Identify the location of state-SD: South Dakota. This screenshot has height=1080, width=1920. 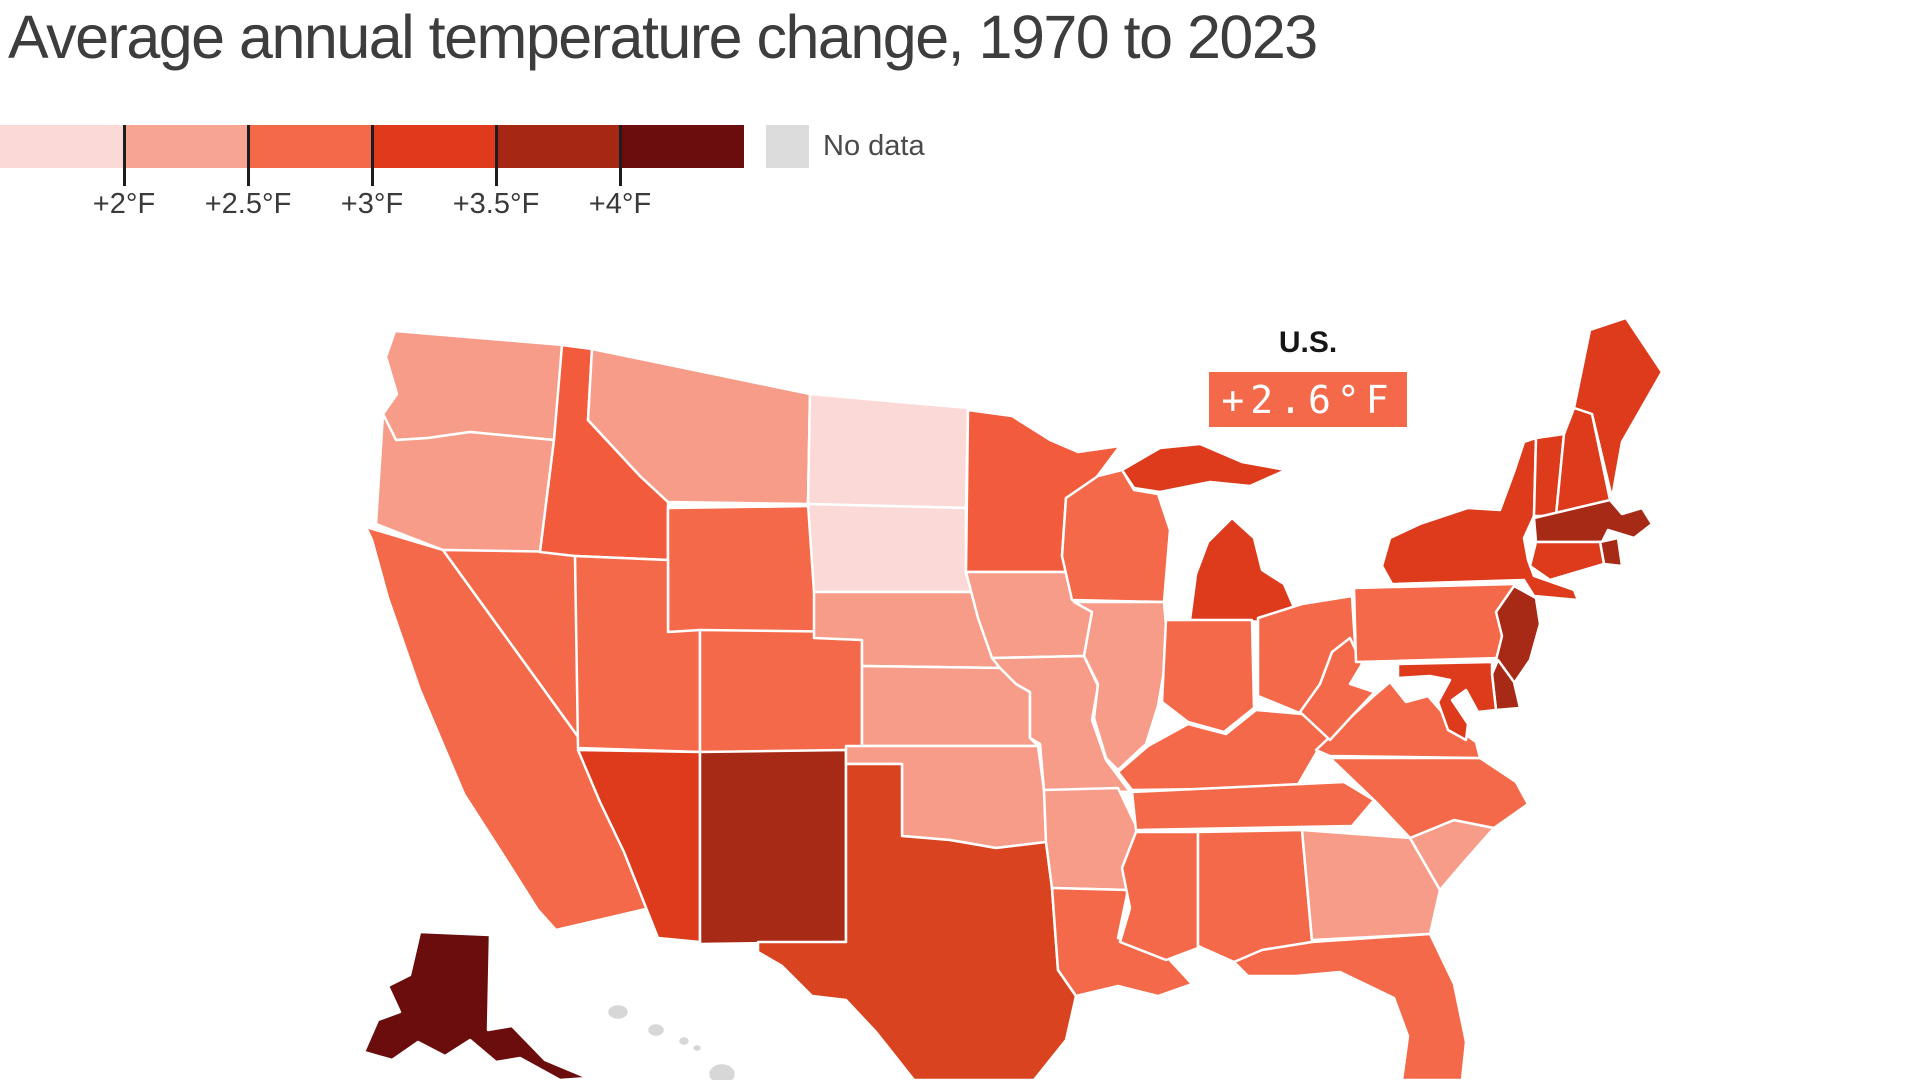
(891, 548).